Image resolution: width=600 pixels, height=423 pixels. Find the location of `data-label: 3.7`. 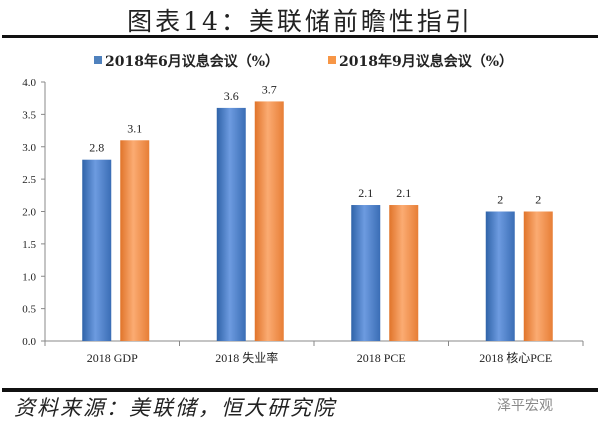

data-label: 3.7 is located at coordinates (269, 89).